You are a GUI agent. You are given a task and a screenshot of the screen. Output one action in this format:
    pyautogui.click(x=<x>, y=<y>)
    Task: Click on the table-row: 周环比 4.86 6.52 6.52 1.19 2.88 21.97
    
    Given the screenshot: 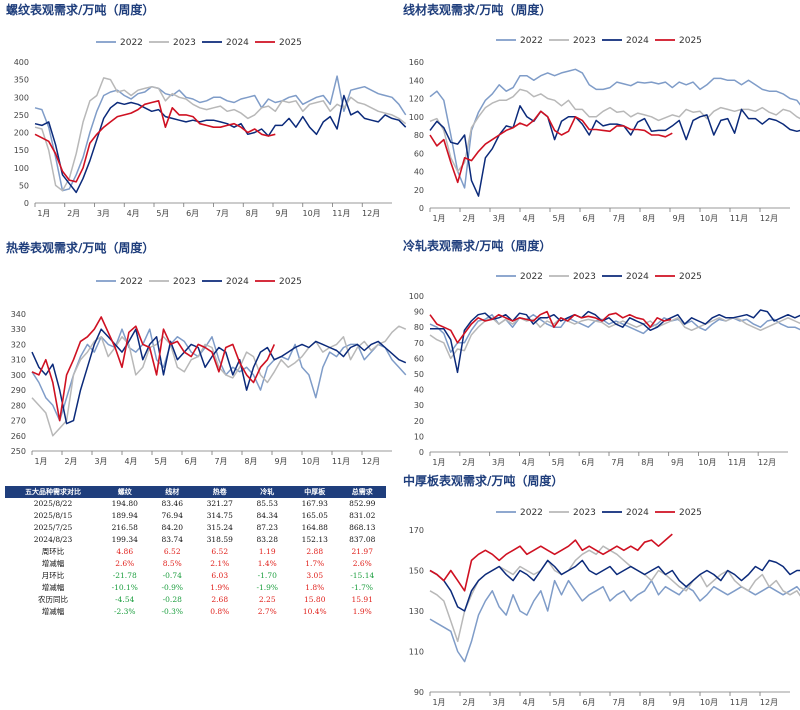 What is the action you would take?
    pyautogui.click(x=195, y=552)
    